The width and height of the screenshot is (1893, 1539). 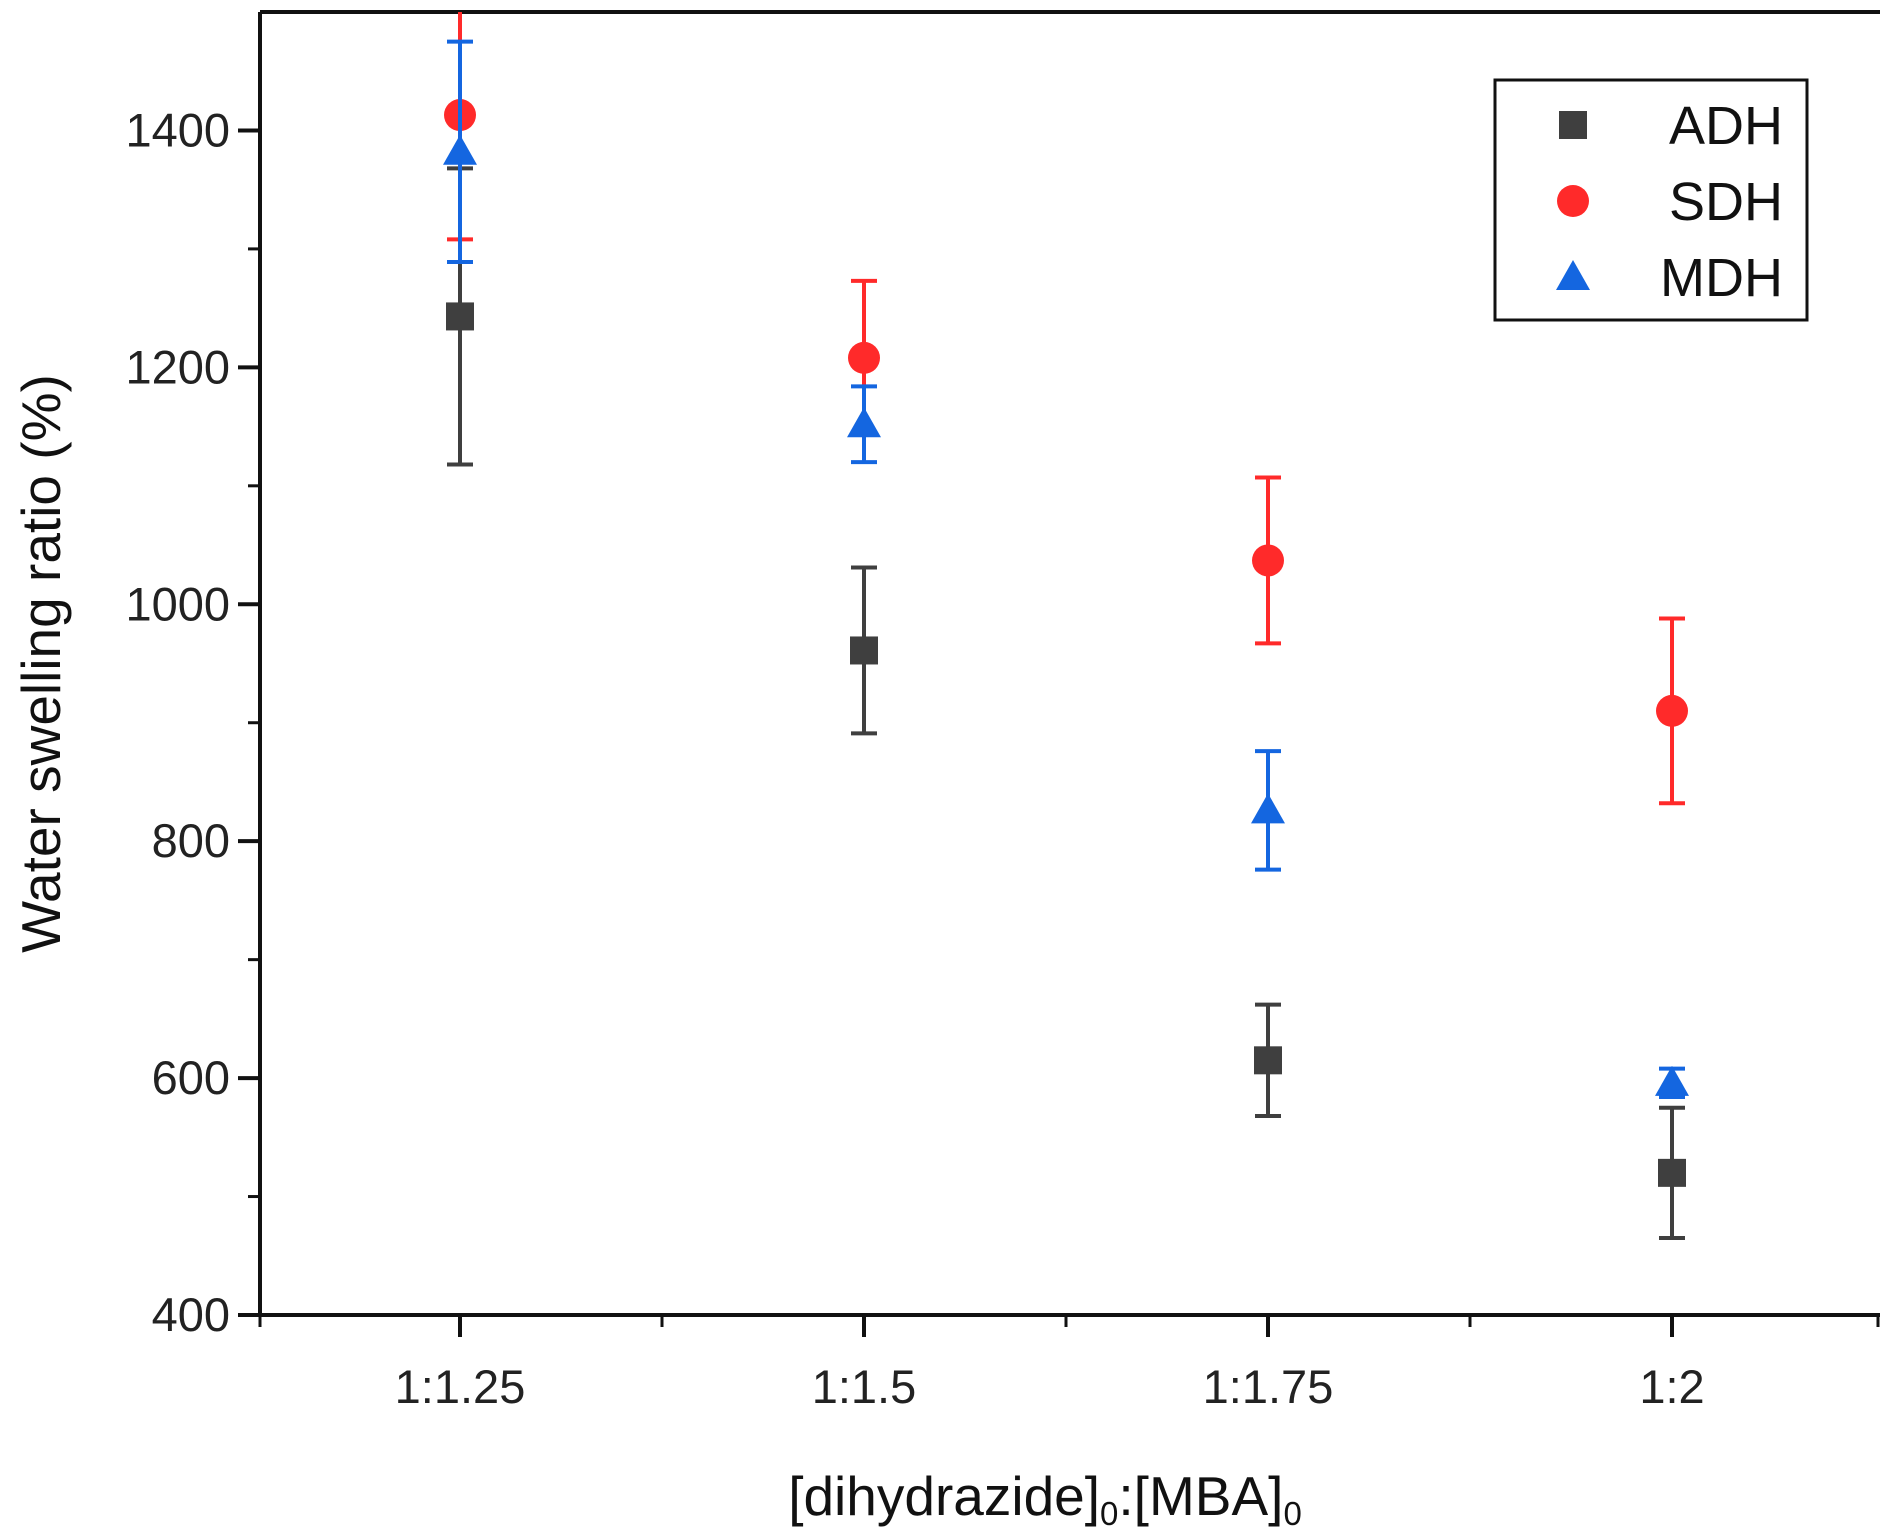 I want to click on x-axis-title-part: [dihydrazide], so click(x=944, y=1496).